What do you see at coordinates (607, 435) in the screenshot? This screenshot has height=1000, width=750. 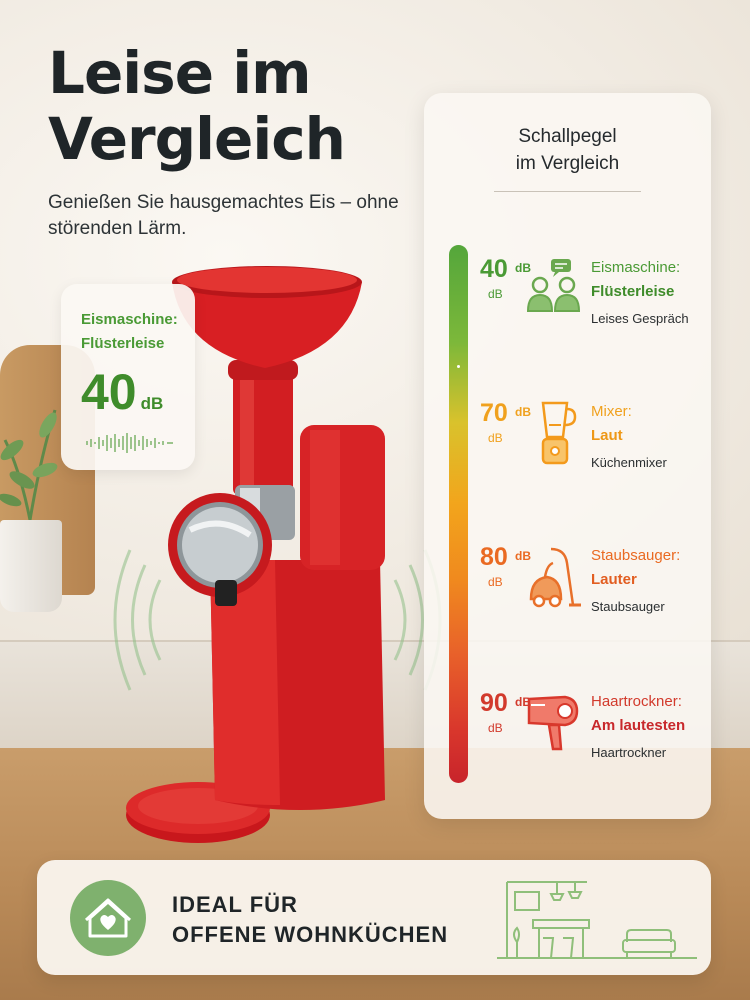 I see `level-rating: Laut` at bounding box center [607, 435].